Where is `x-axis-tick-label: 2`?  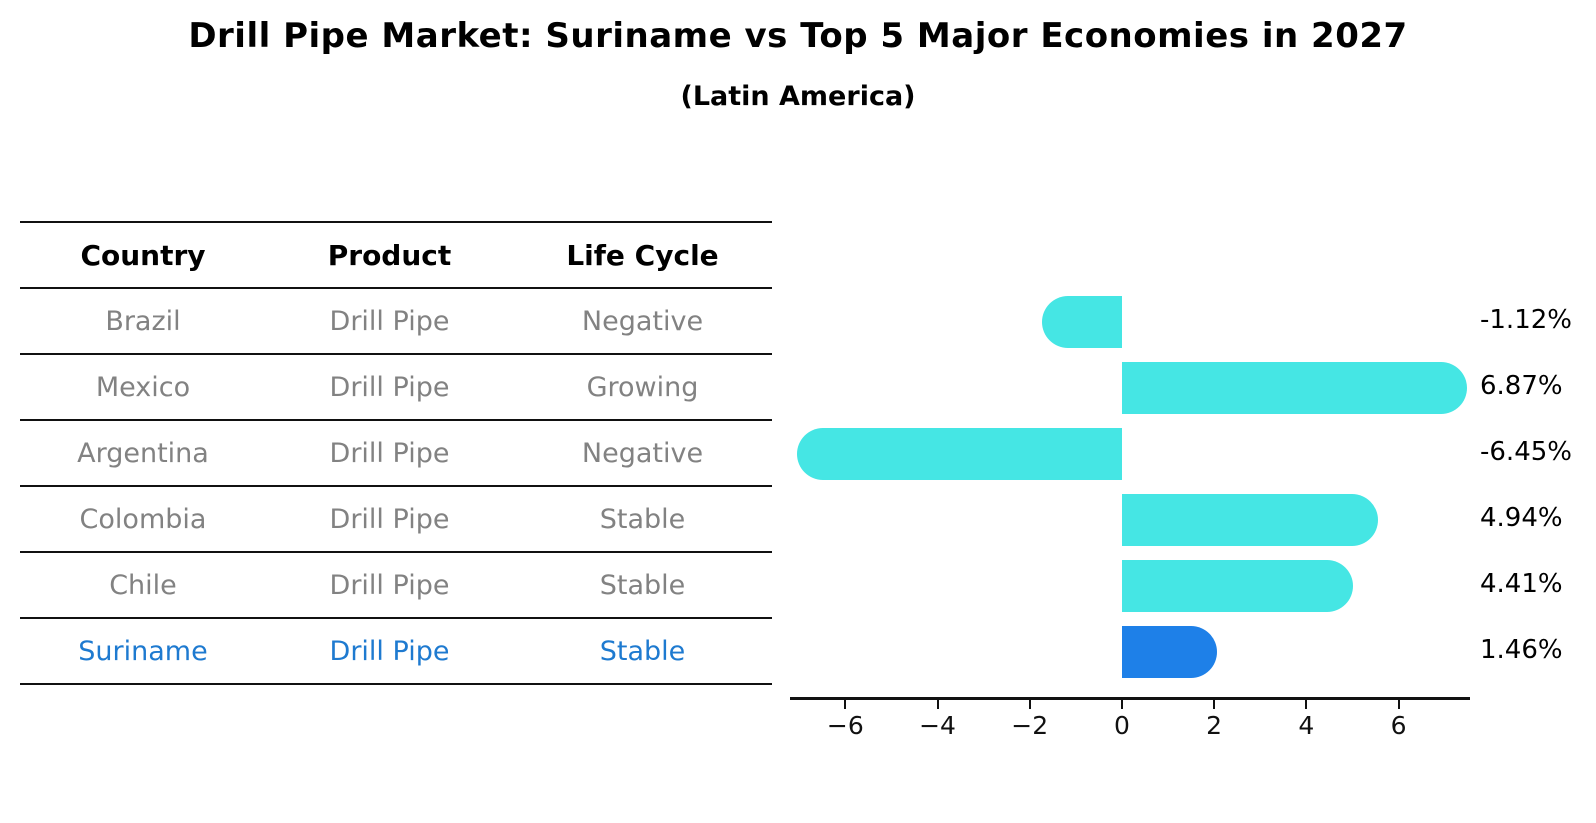 x-axis-tick-label: 2 is located at coordinates (1214, 725).